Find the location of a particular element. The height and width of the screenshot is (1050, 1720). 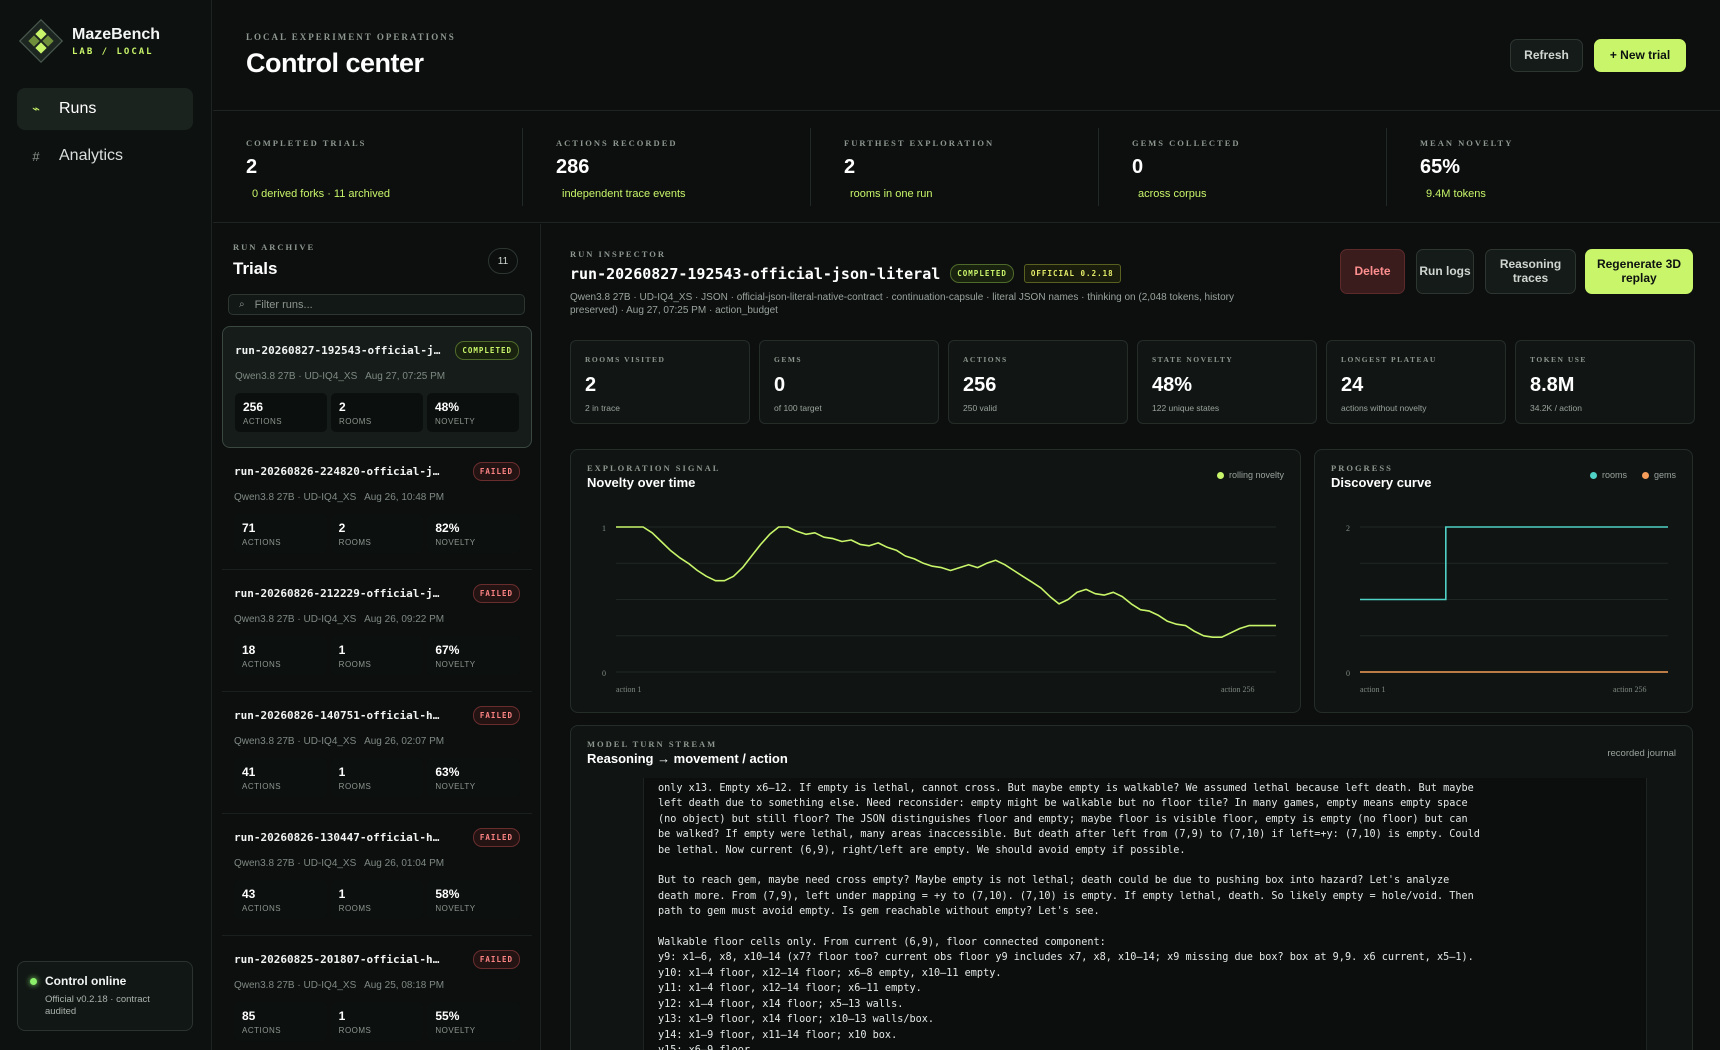

delete-button: Delete is located at coordinates (1372, 271).